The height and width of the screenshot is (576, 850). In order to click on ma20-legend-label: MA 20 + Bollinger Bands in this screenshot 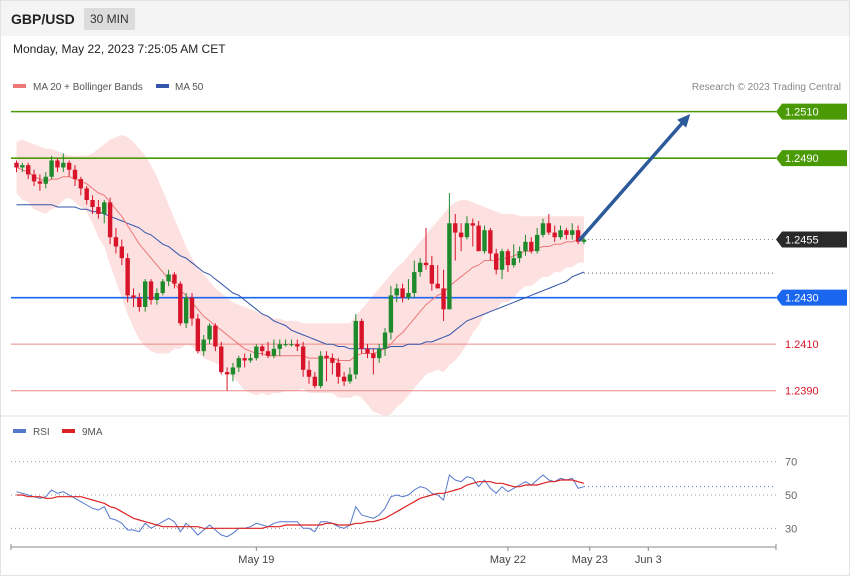, I will do `click(88, 87)`.